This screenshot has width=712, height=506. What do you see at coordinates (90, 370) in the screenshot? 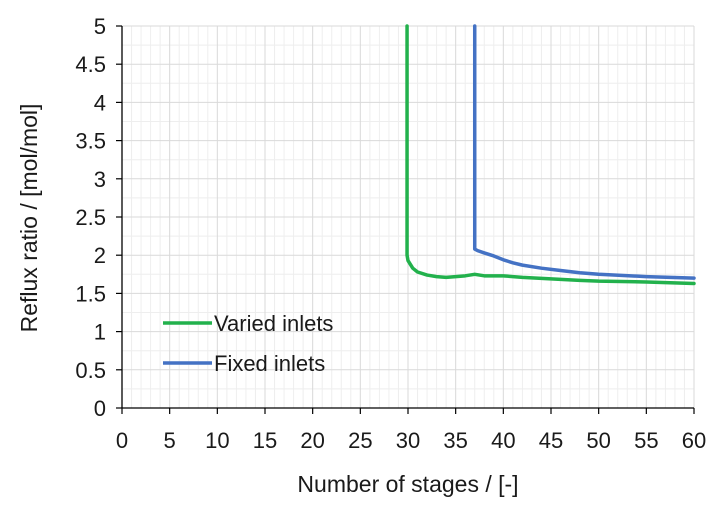
I see `y-tick-label: 0.5` at bounding box center [90, 370].